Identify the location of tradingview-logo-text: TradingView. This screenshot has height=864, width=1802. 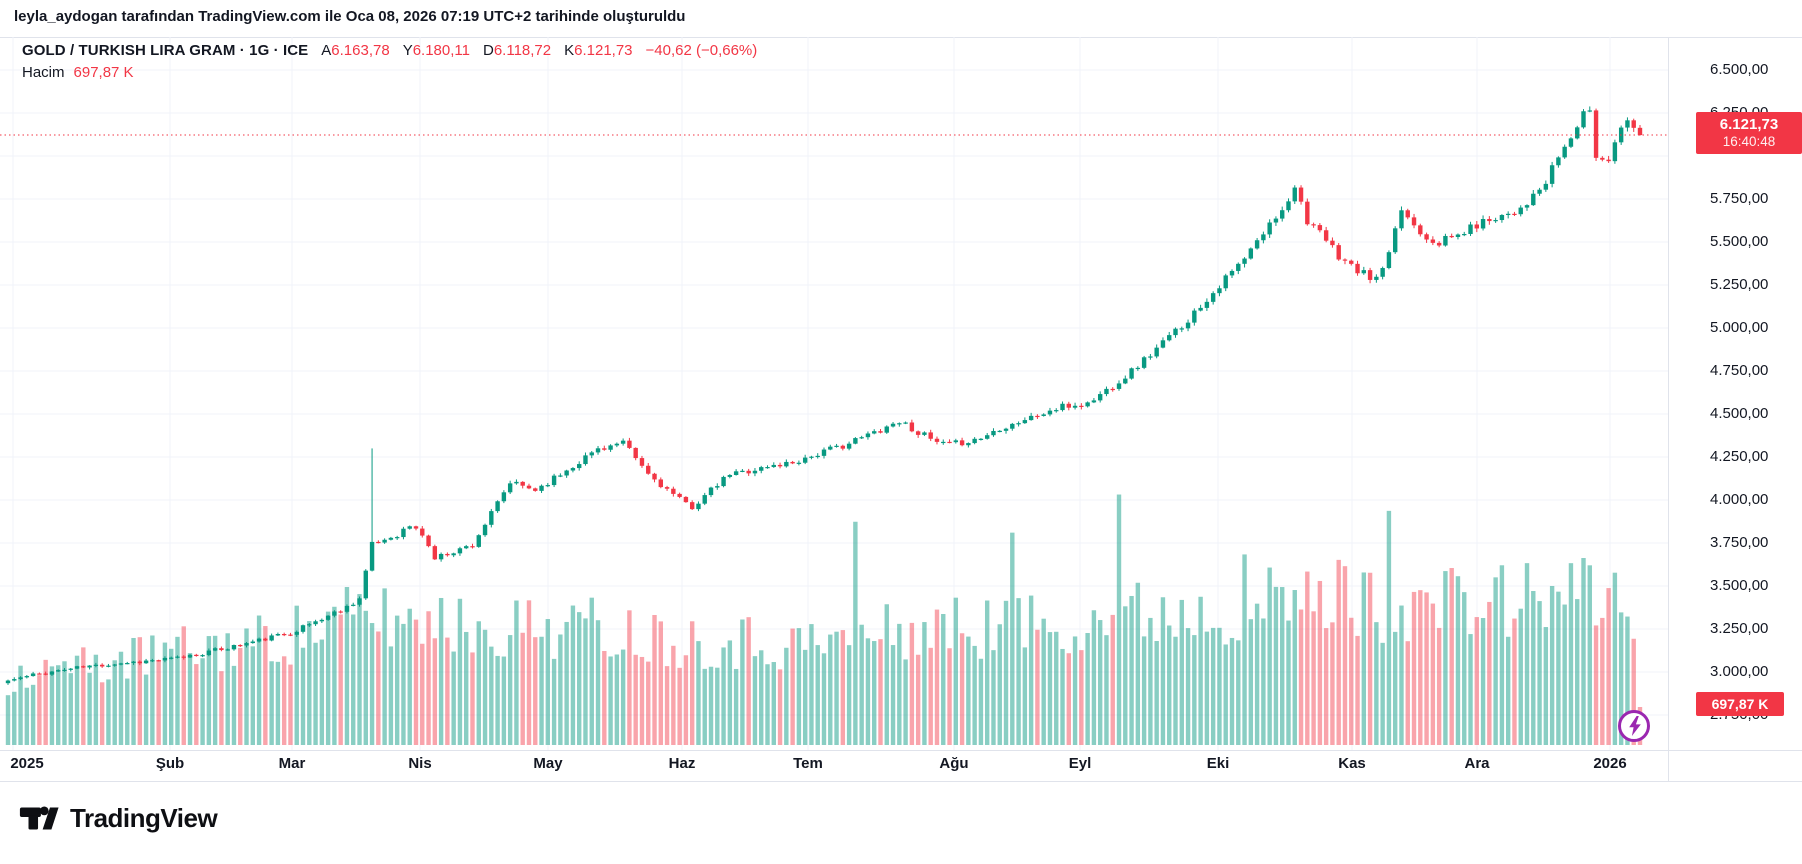
(144, 817).